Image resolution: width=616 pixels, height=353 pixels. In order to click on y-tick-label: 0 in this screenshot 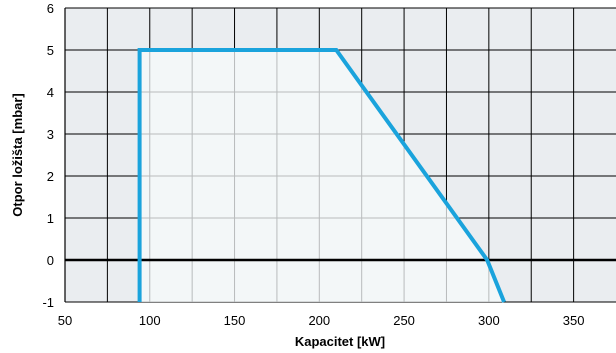, I will do `click(50, 260)`.